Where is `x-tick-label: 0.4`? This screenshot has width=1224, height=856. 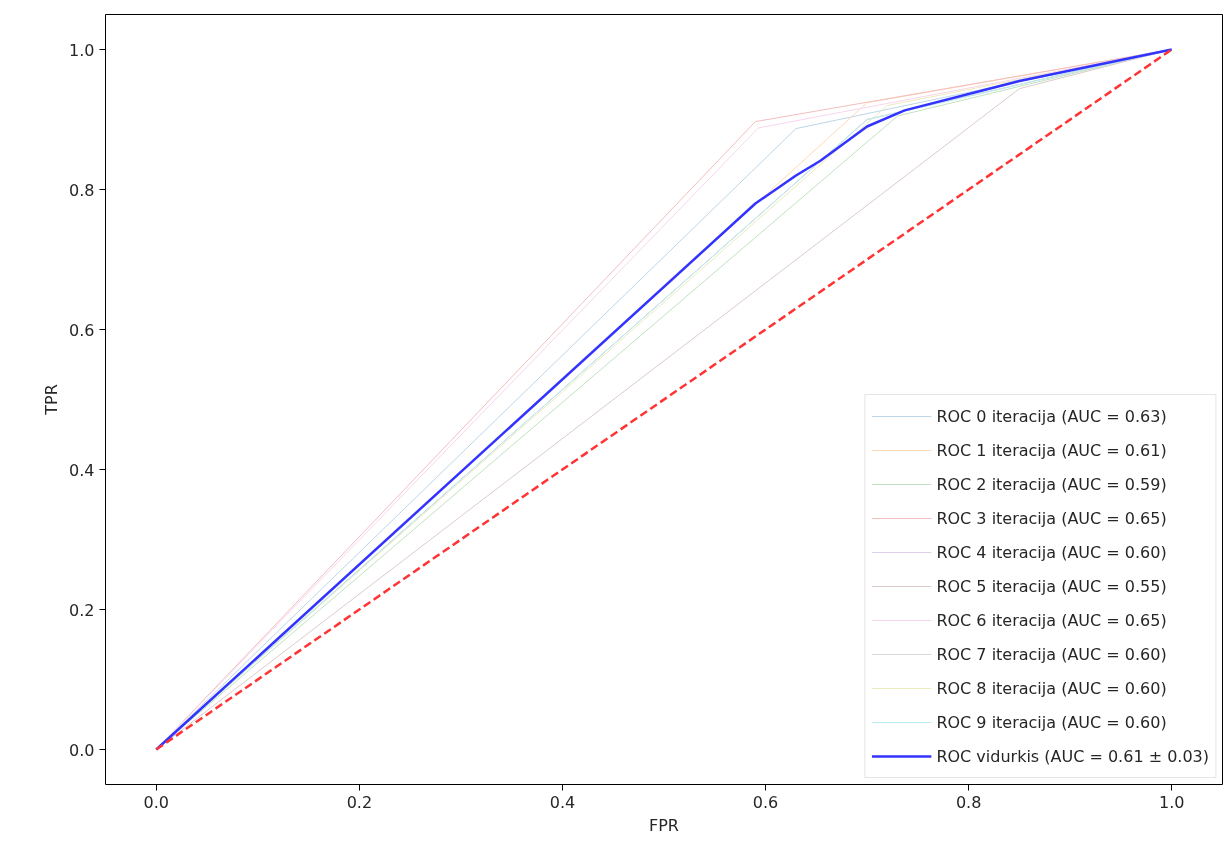
x-tick-label: 0.4 is located at coordinates (562, 802).